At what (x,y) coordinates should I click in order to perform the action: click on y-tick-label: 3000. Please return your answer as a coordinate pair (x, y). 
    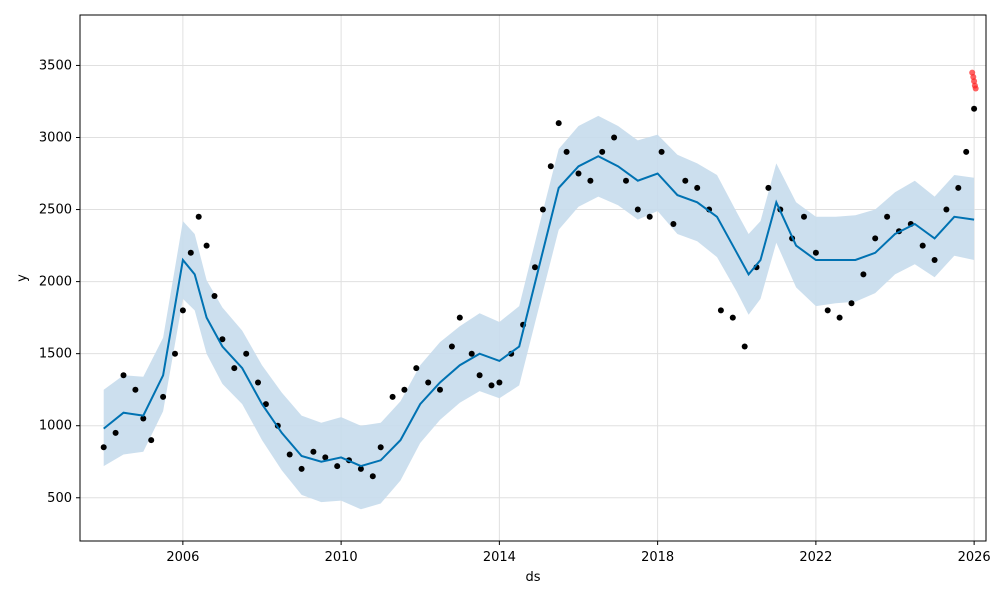
    Looking at the image, I should click on (55, 137).